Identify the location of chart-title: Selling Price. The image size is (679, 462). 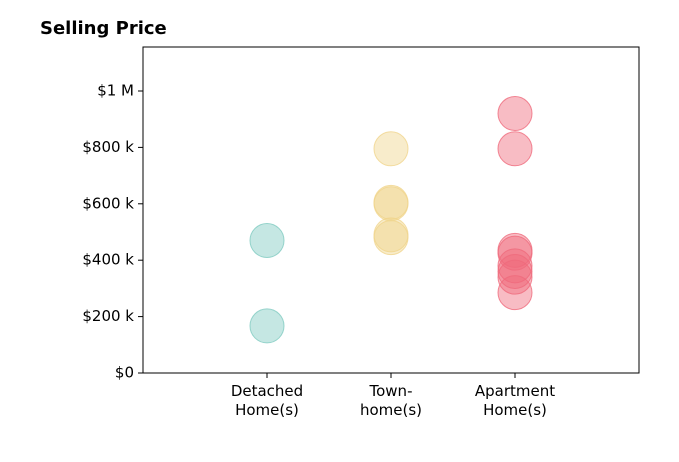
(103, 28).